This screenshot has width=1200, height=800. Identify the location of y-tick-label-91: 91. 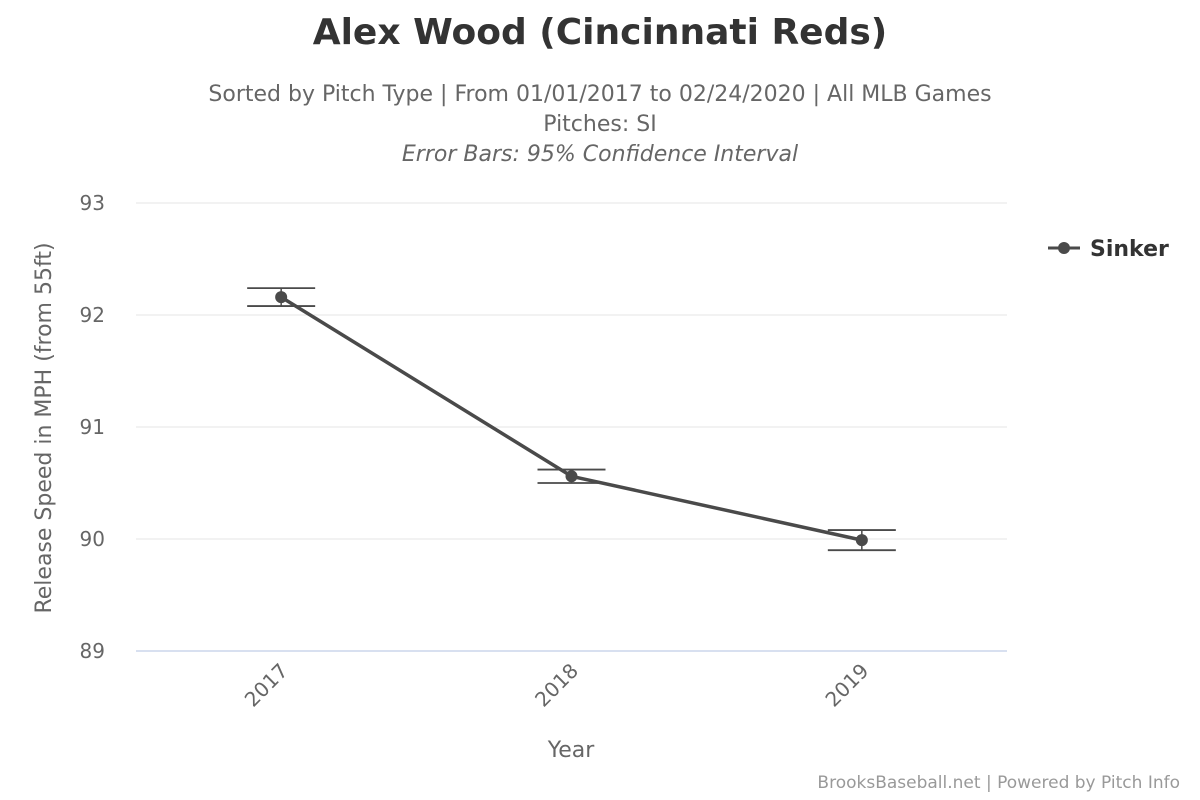
(92, 427).